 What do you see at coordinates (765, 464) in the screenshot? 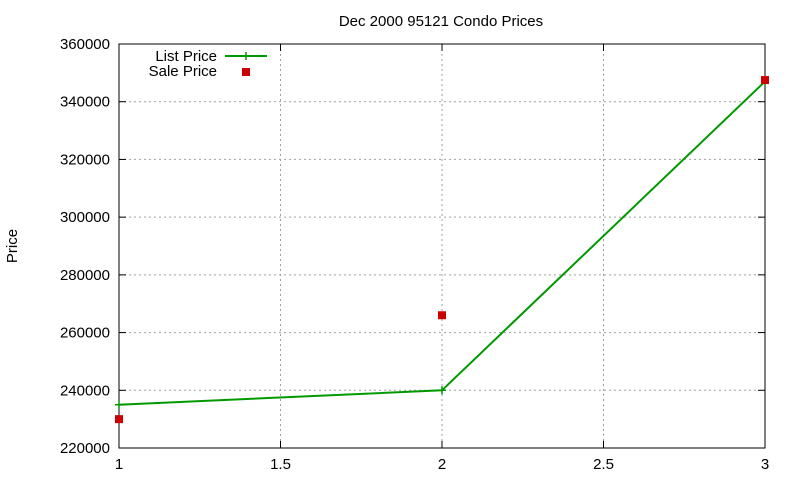
I see `x-tick-label: 3` at bounding box center [765, 464].